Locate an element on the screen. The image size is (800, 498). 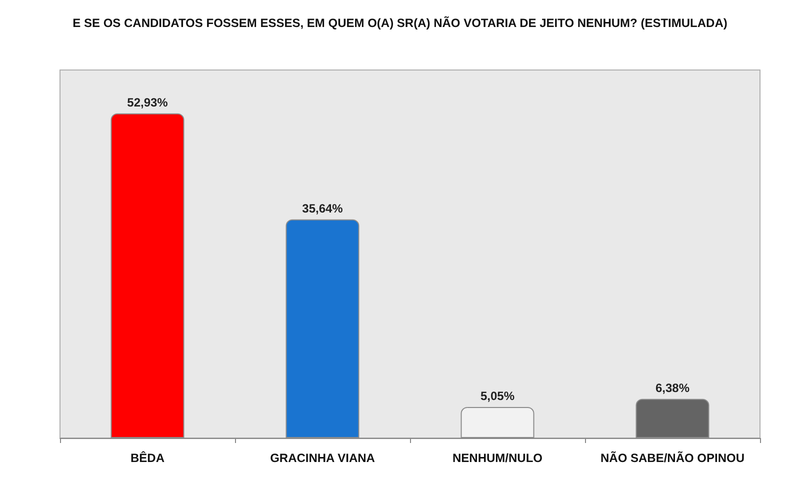
x-tick-label: NÃO SABE/NÃO OPINOU is located at coordinates (672, 458).